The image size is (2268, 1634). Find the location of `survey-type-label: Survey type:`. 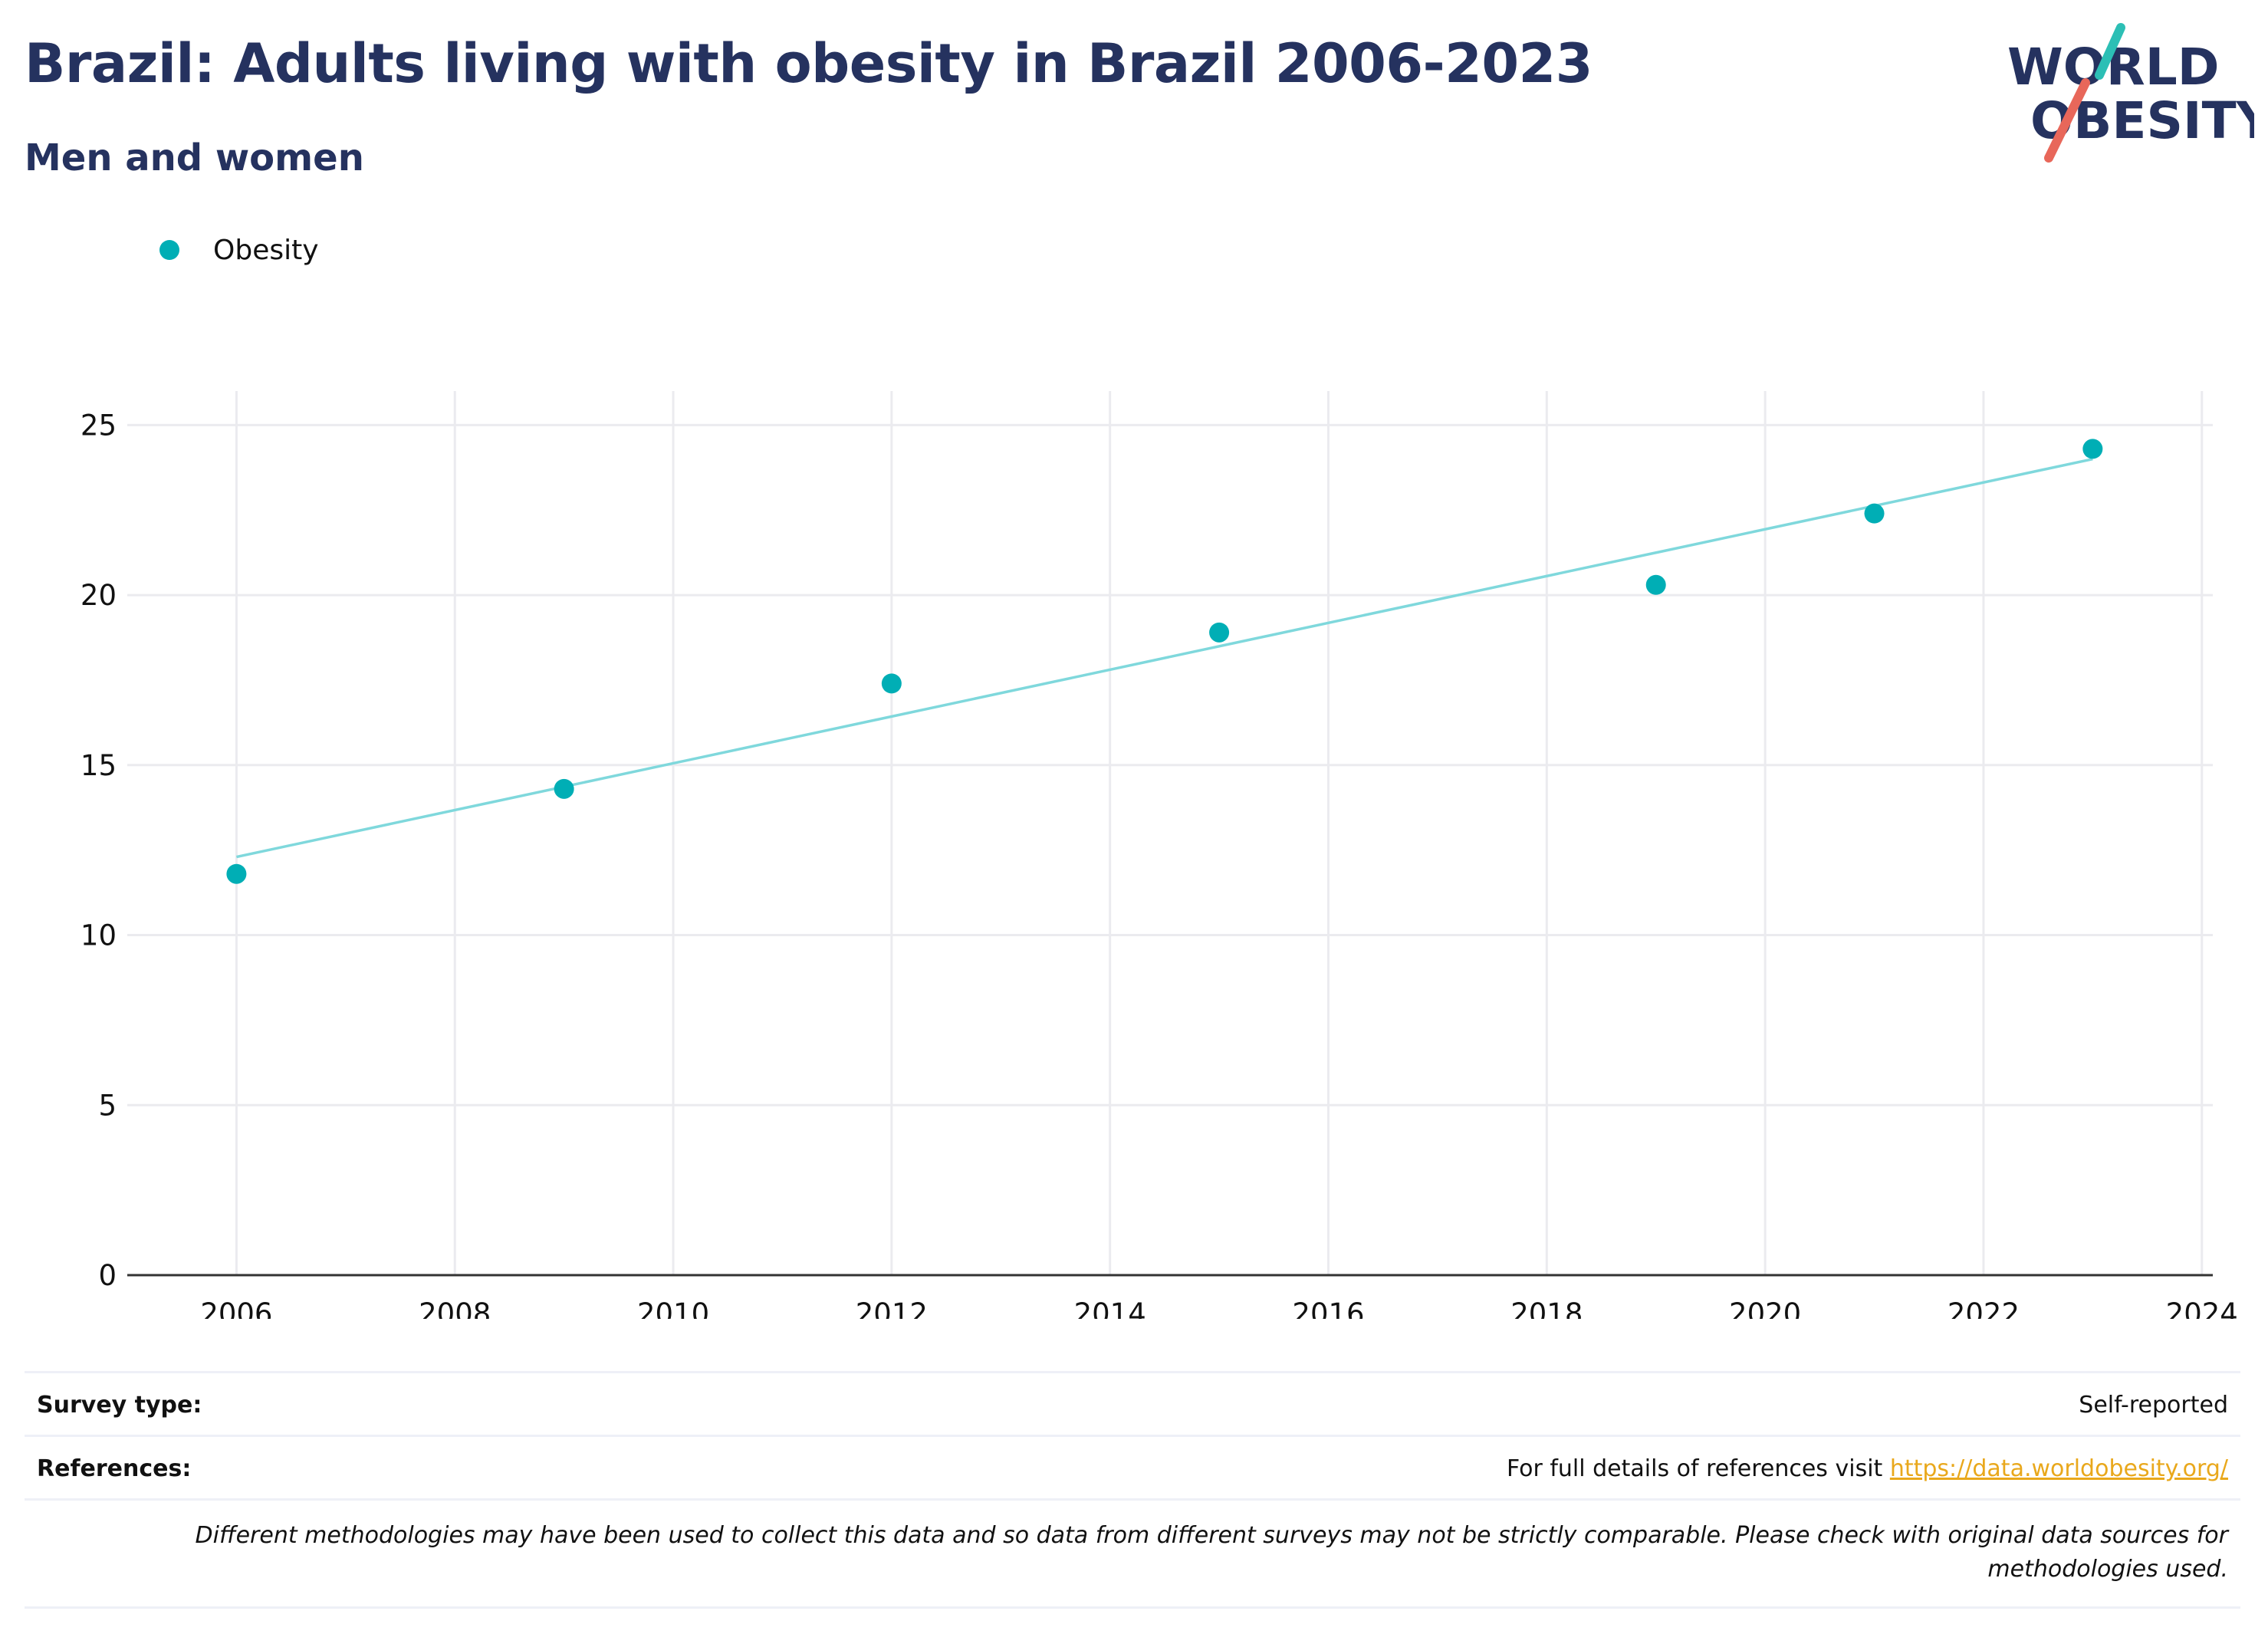

survey-type-label: Survey type: is located at coordinates (119, 1406).